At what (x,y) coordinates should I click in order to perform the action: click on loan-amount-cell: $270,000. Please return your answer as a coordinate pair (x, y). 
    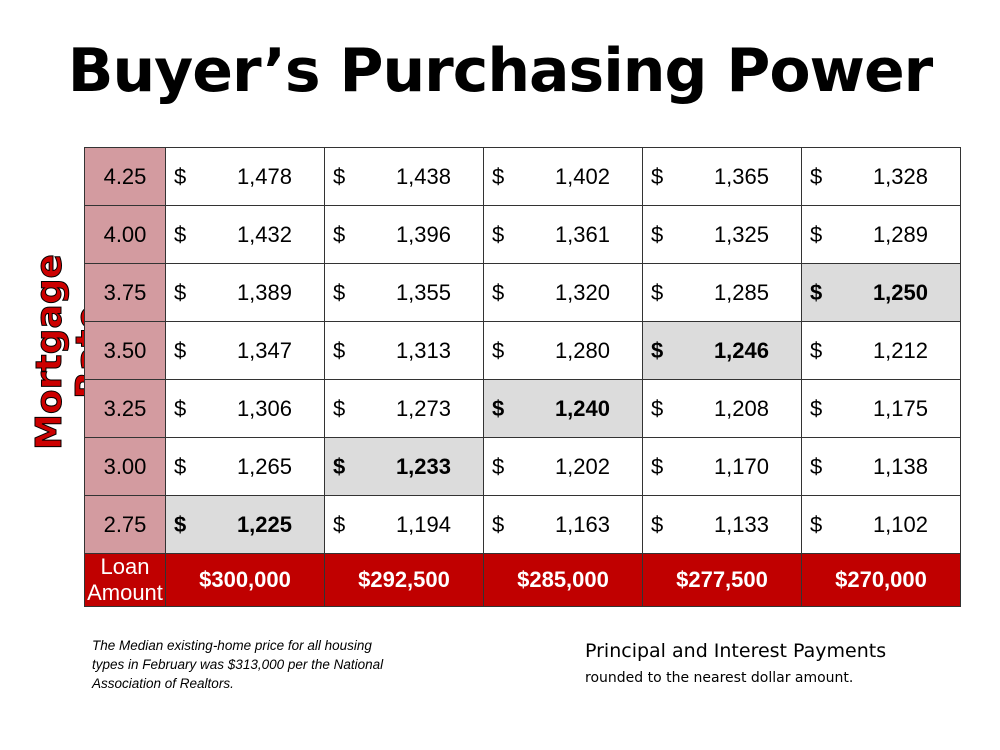
    Looking at the image, I should click on (881, 580).